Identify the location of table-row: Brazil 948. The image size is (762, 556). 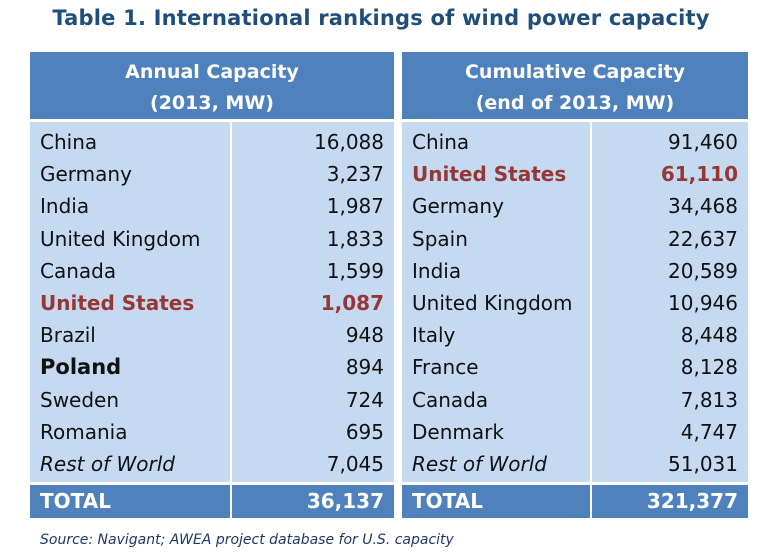
(212, 335).